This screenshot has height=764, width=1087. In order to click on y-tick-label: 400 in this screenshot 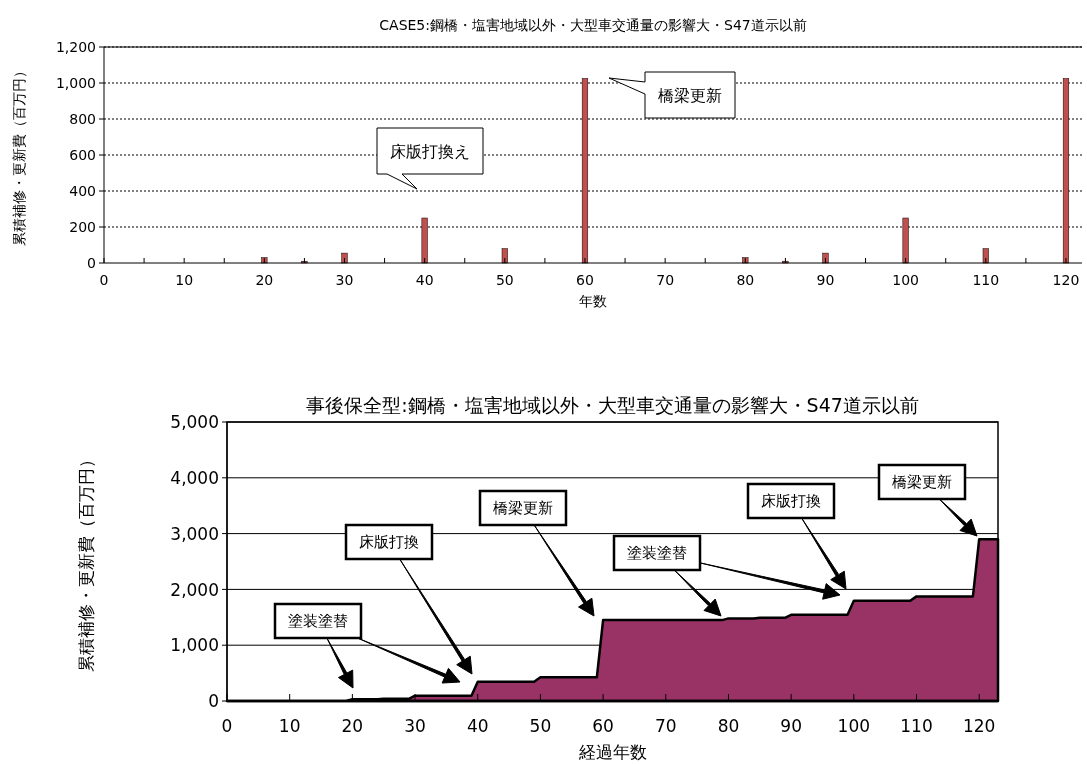, I will do `click(82, 191)`.